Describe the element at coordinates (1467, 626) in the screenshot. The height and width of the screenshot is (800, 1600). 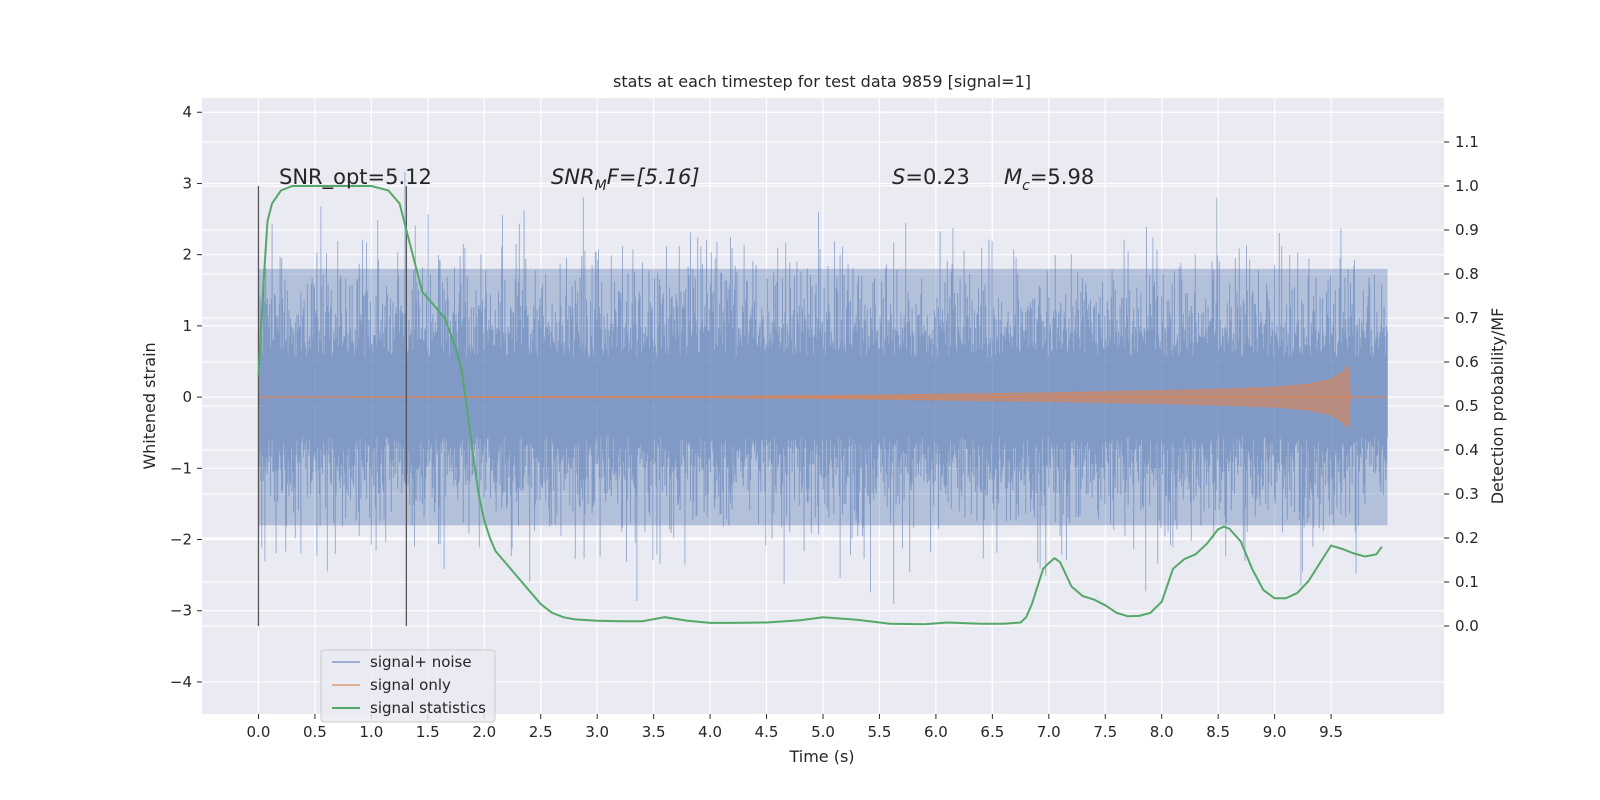
I see `y-tick-label-right: 0.0` at that location.